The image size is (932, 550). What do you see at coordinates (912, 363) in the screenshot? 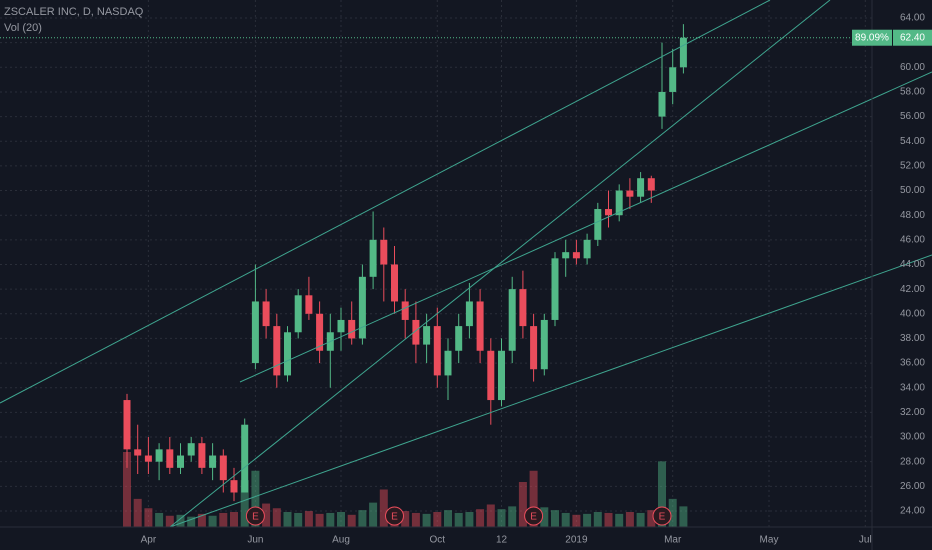
I see `y-tick-label: 36.00` at bounding box center [912, 363].